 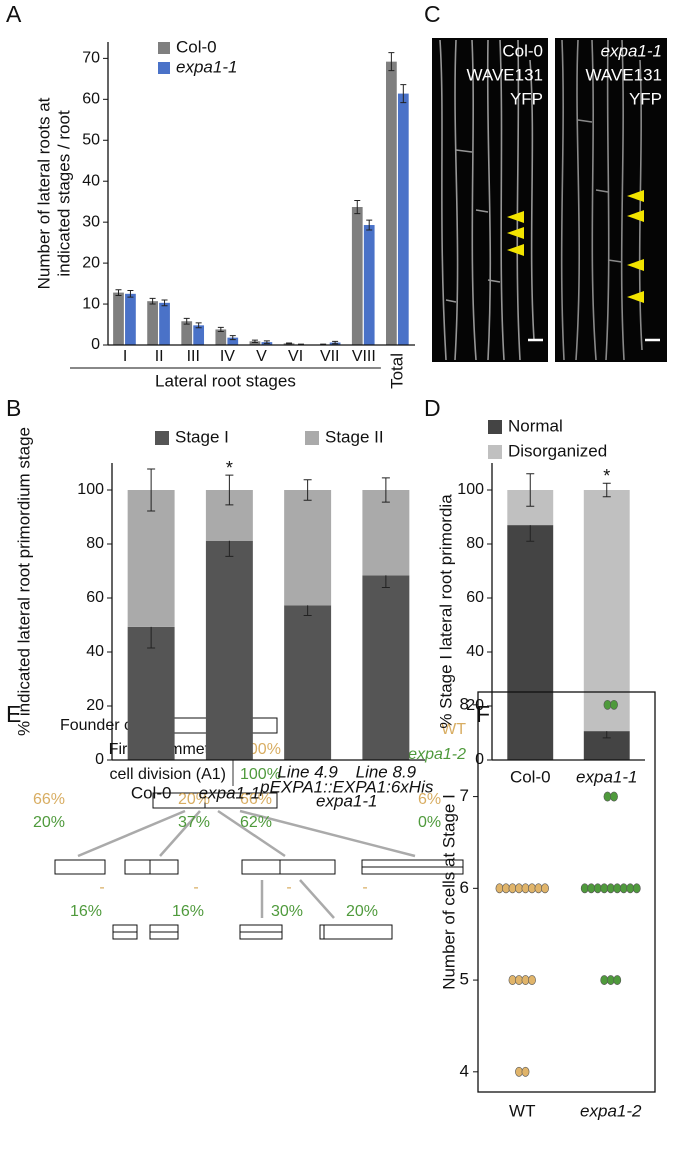 I want to click on y-tick-label: 4, so click(x=464, y=1070).